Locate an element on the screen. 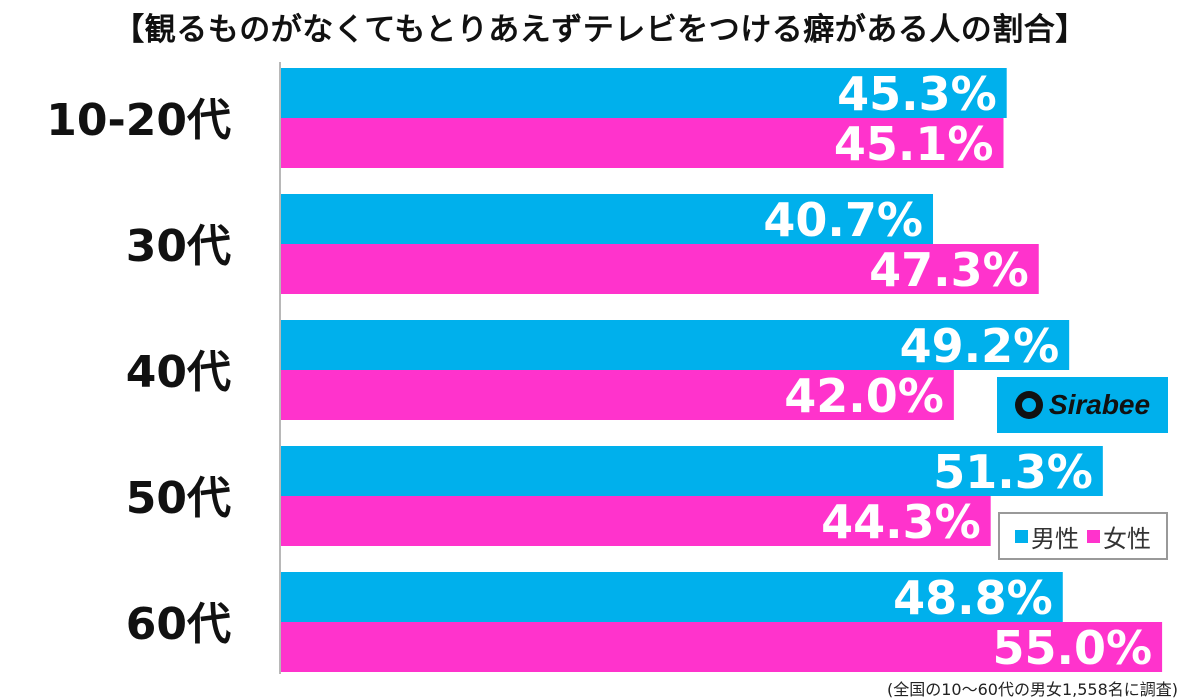 This screenshot has width=1200, height=700. legend-swatch-female is located at coordinates (1093, 536).